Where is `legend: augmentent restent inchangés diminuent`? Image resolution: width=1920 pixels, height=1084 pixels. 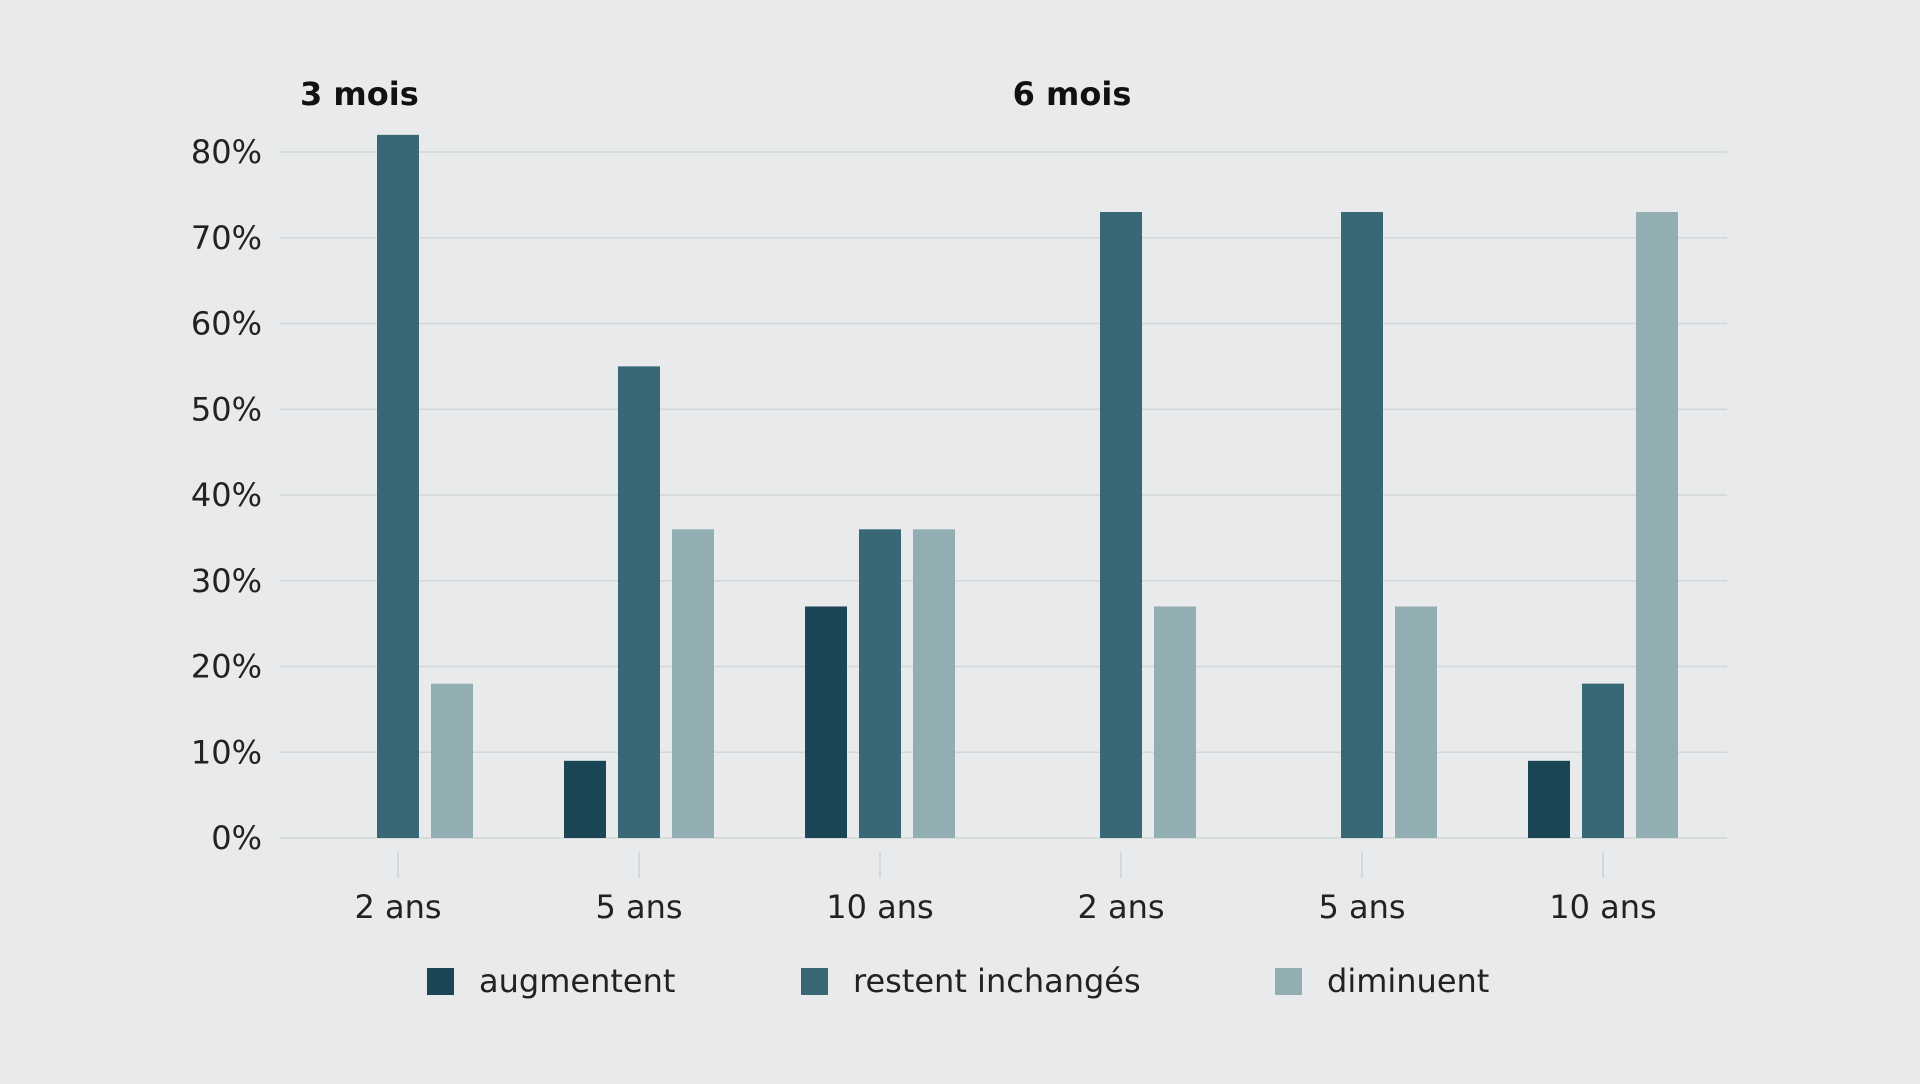 legend: augmentent restent inchangés diminuent is located at coordinates (958, 981).